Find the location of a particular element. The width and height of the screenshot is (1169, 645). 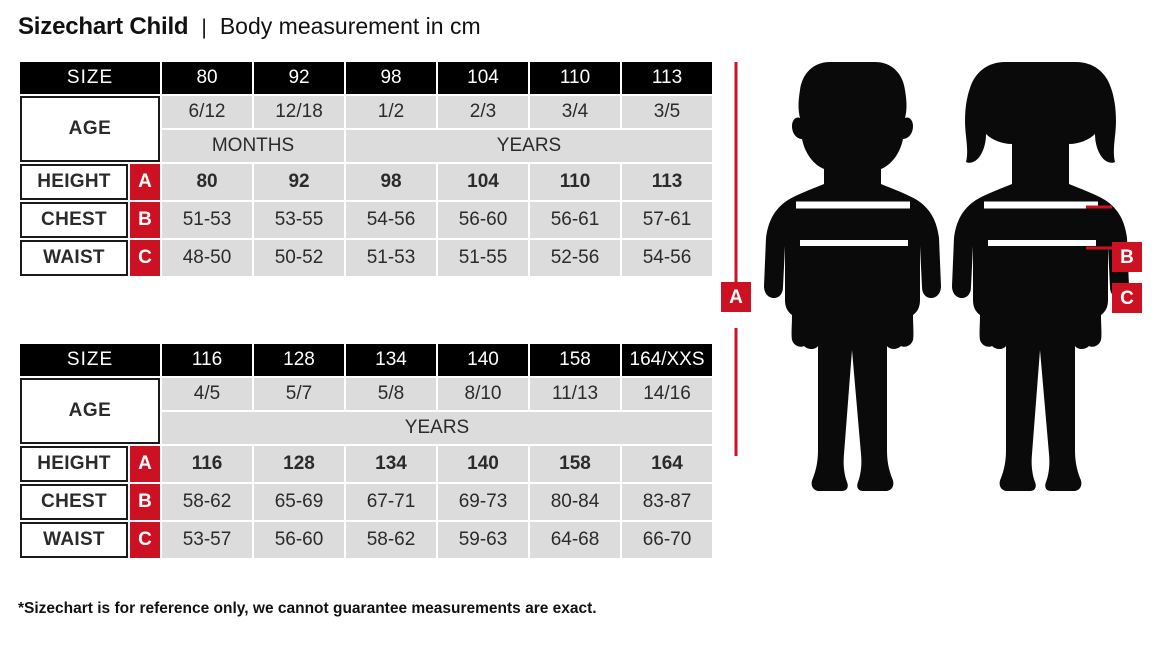

measure-value: 164 is located at coordinates (667, 464).